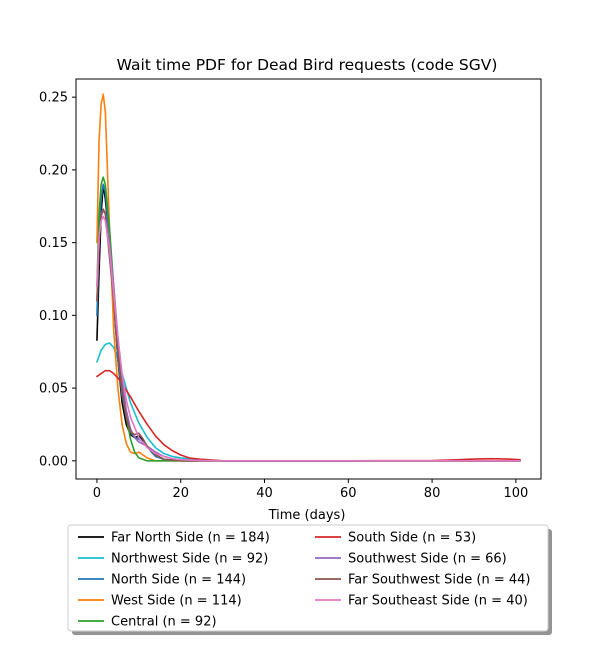  I want to click on x-axis: 0 20 40 60 80 100, so click(310, 490).